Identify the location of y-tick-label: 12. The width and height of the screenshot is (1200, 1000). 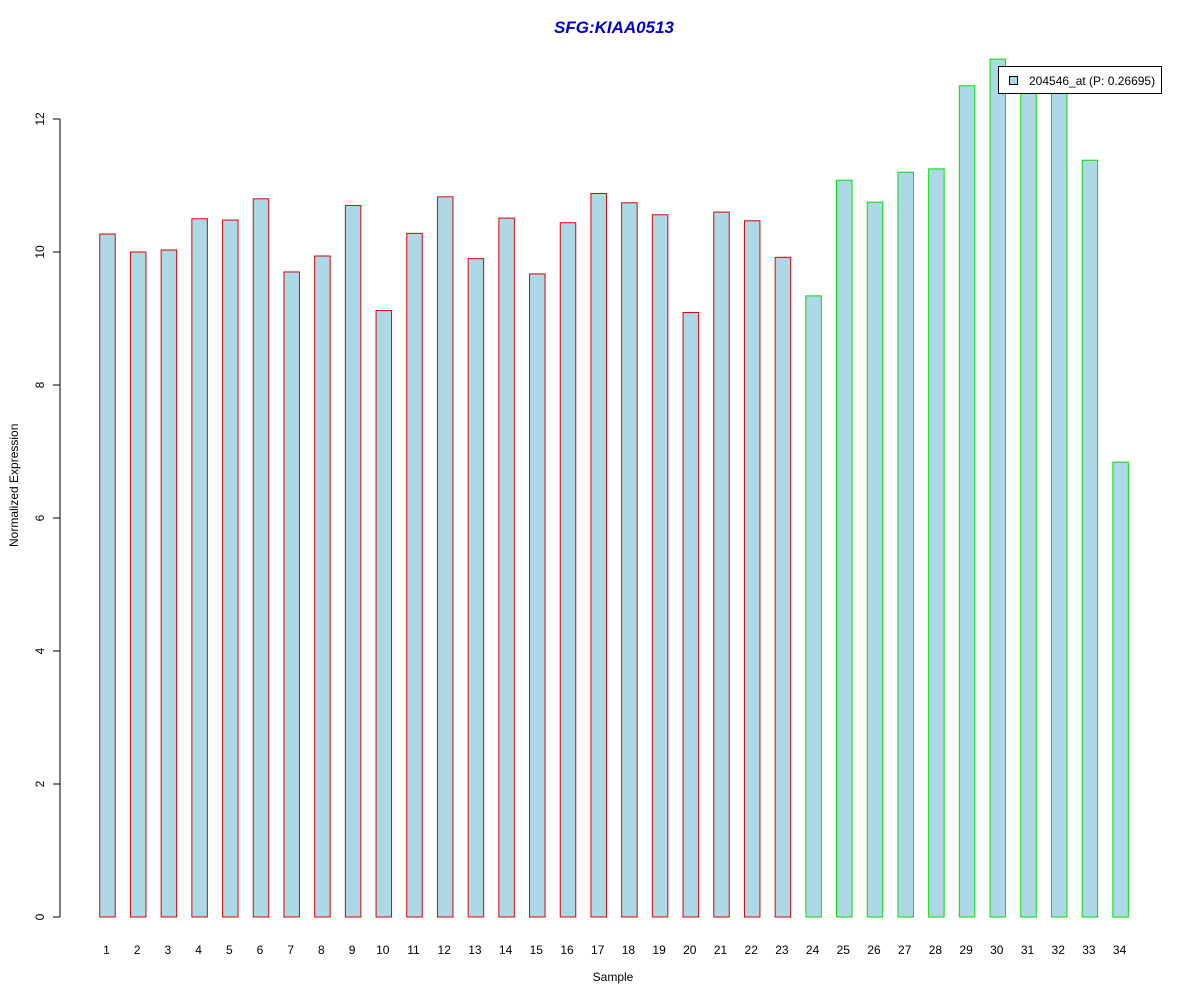
(40, 119).